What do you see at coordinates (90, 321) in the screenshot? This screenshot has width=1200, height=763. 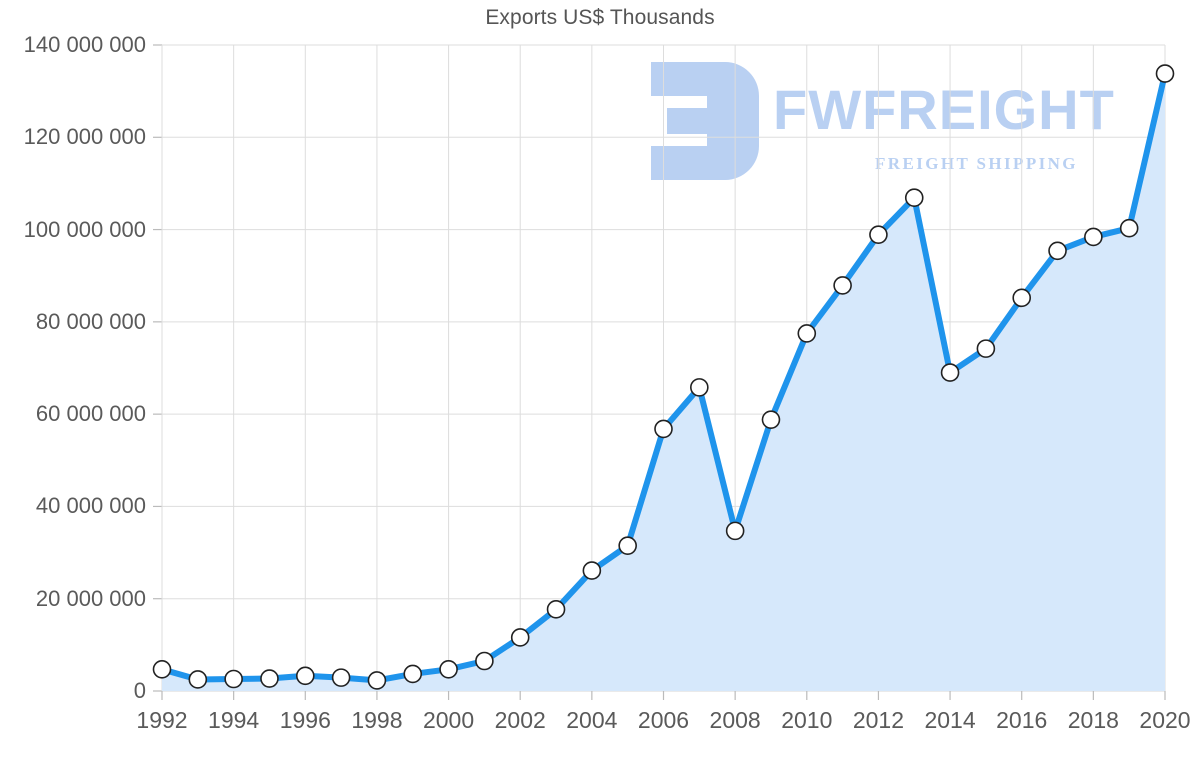 I see `y-axis-tick-label: 80 000 000` at bounding box center [90, 321].